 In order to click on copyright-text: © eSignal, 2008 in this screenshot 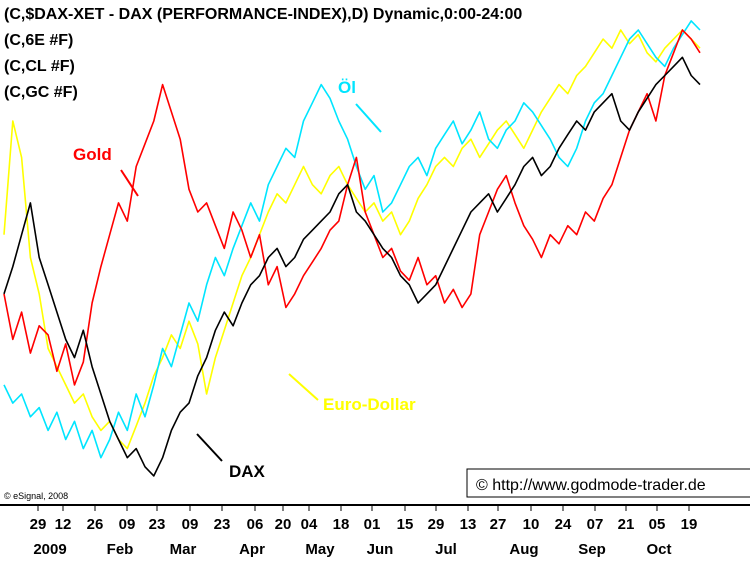, I will do `click(36, 496)`.